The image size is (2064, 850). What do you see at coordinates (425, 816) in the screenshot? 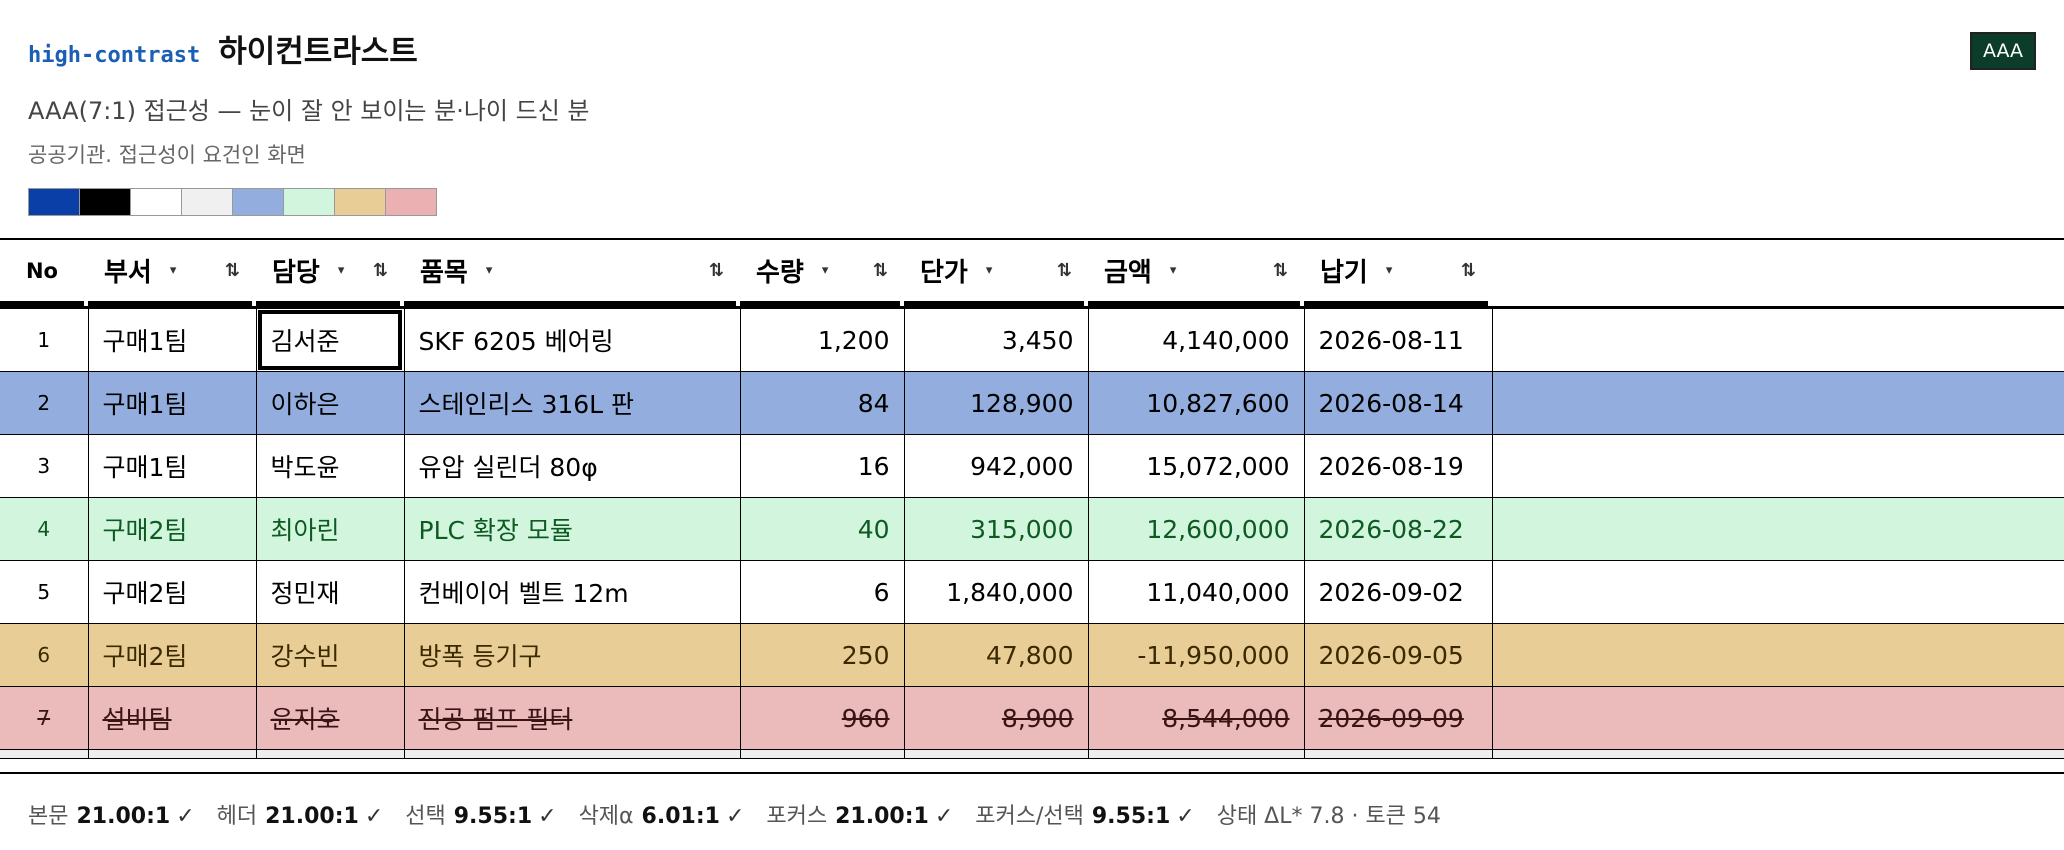
I see `metric-label: 선택` at bounding box center [425, 816].